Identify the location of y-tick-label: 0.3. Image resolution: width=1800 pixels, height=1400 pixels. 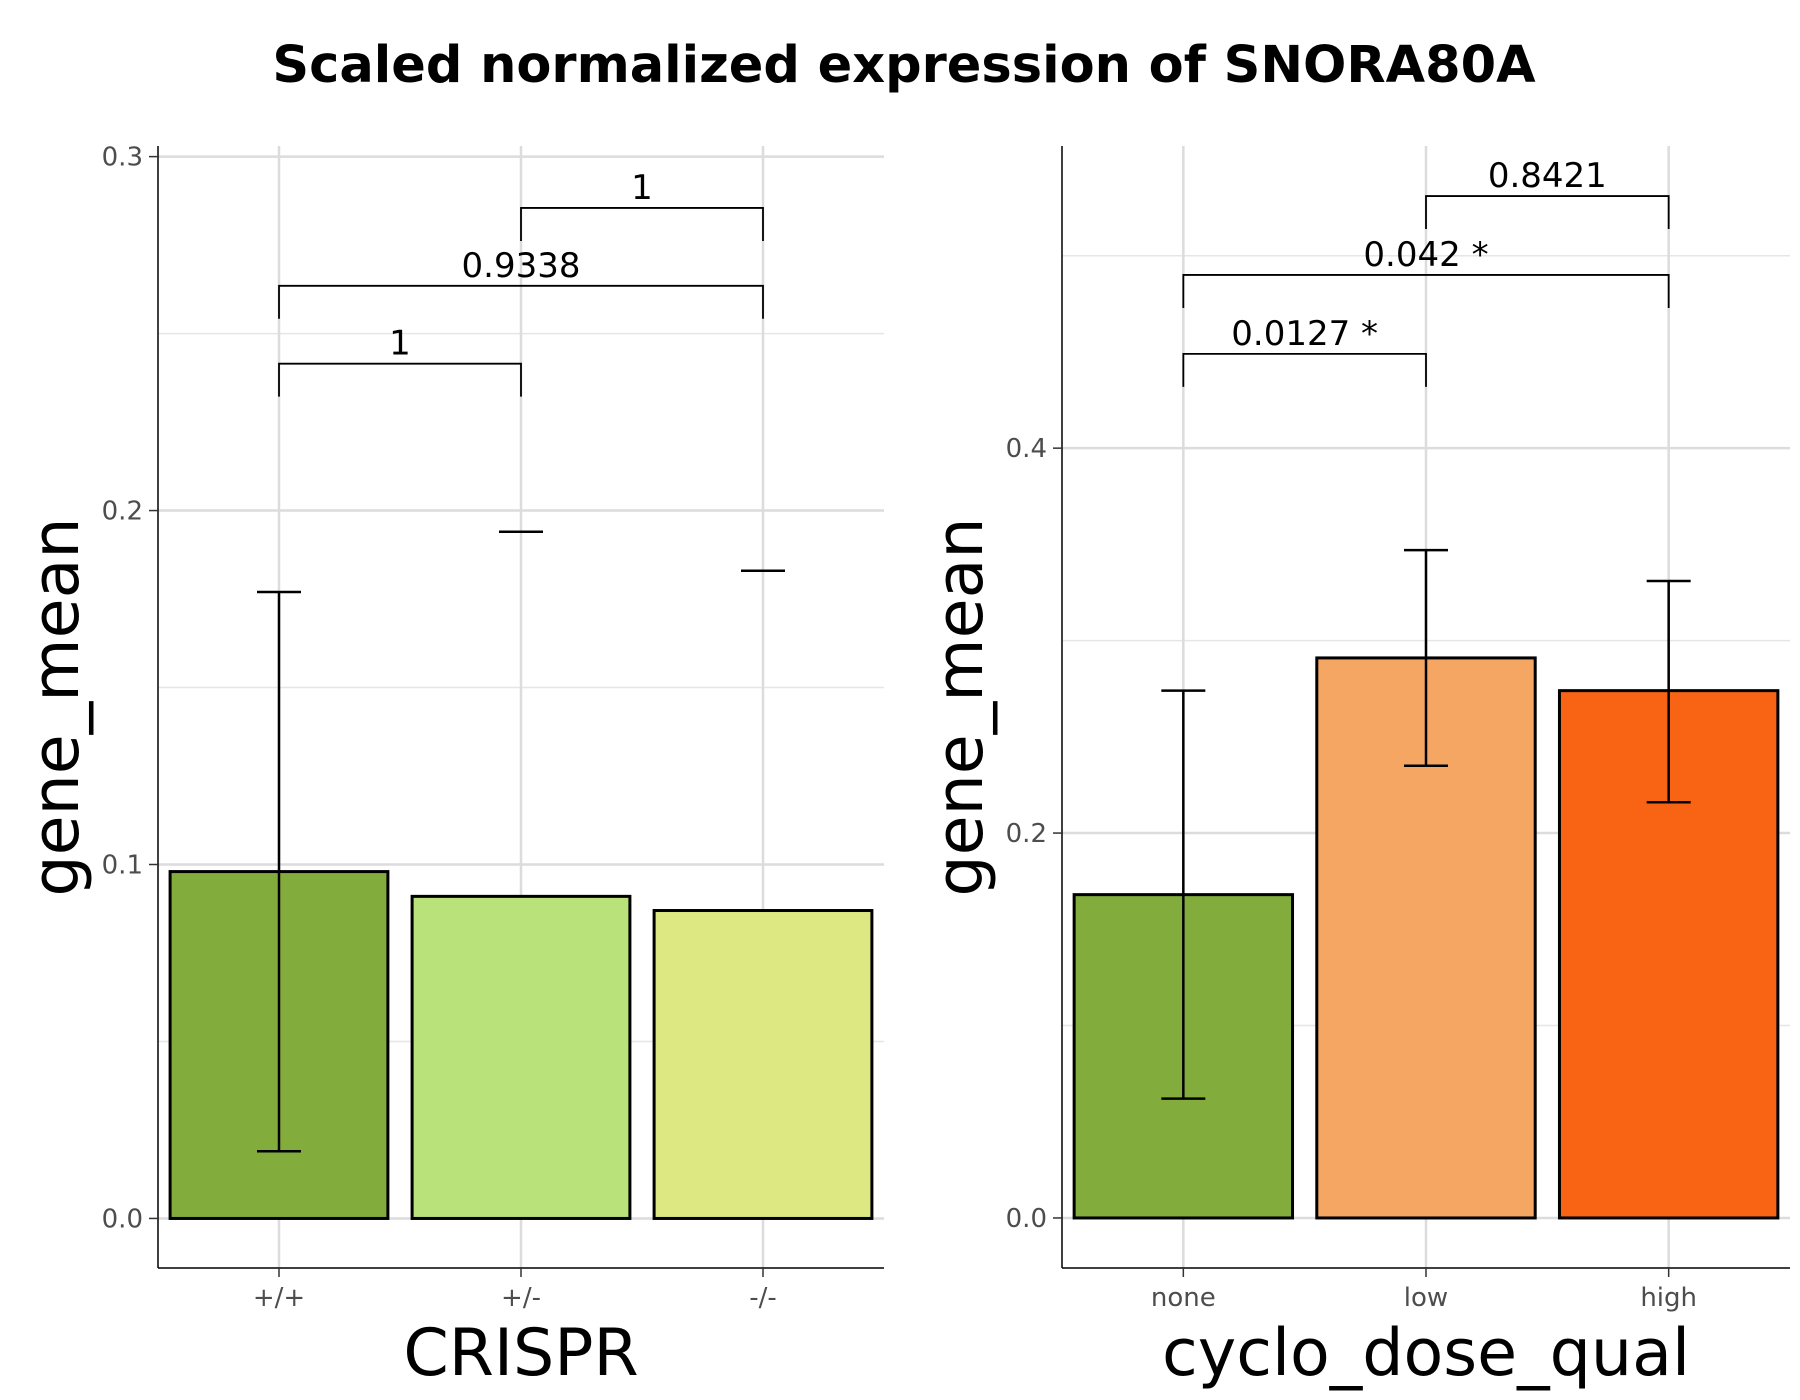
(122, 158).